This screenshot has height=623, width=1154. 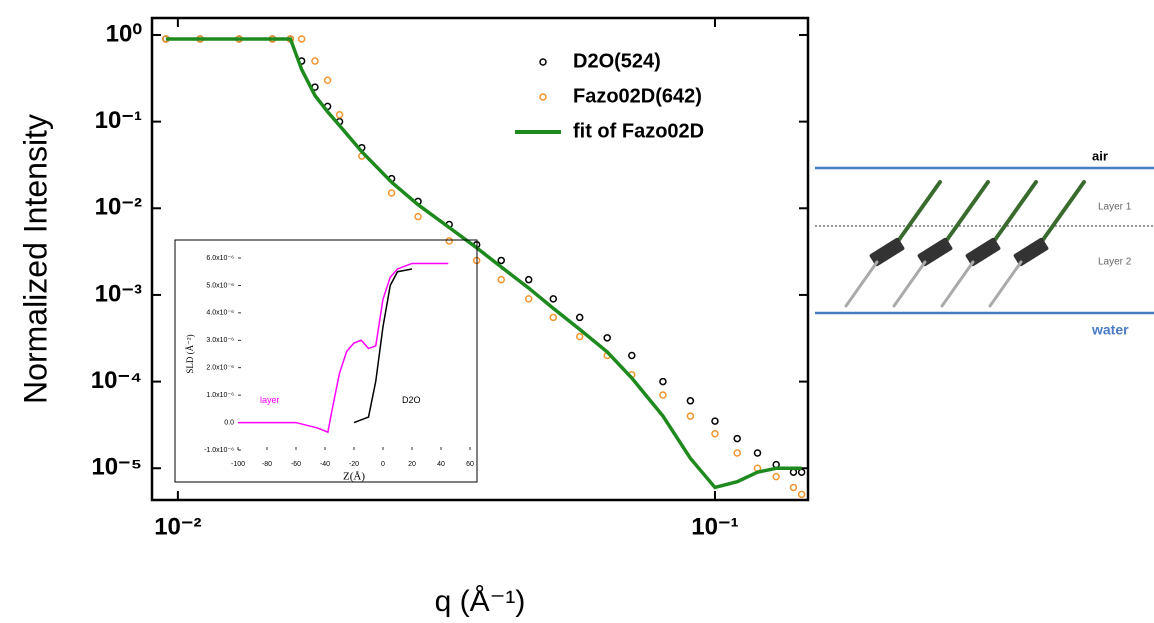 I want to click on head, so click(x=887, y=252).